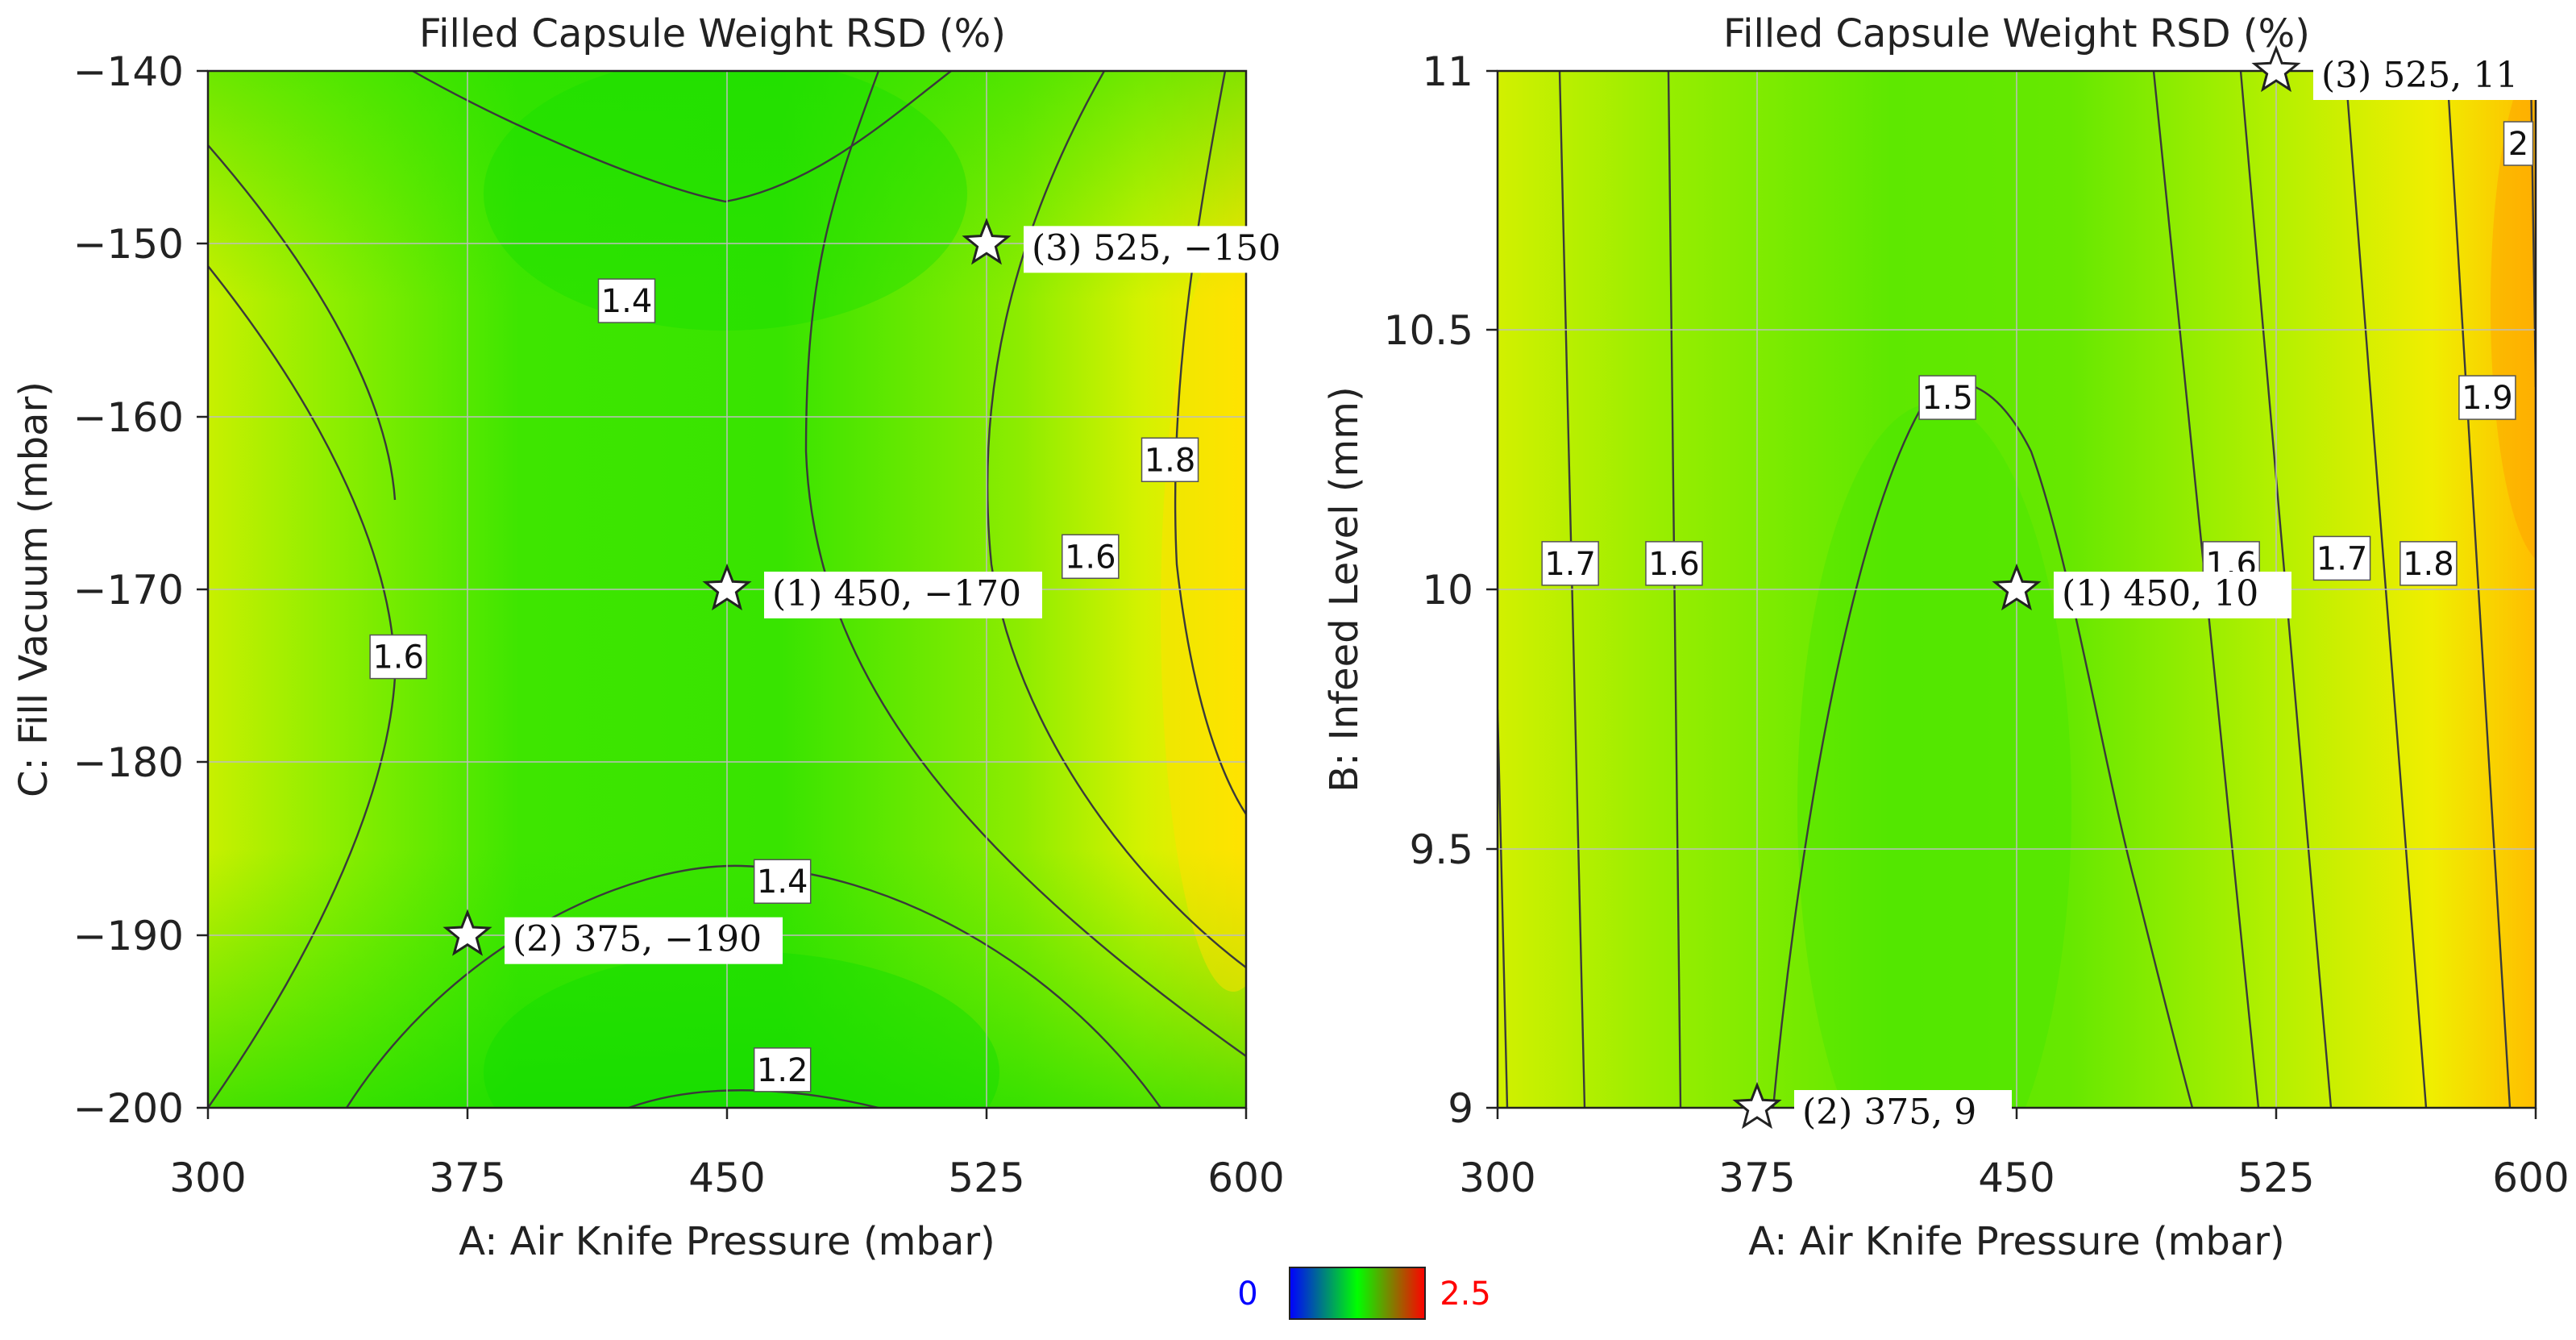  Describe the element at coordinates (467, 1178) in the screenshot. I see `left-x-tick: 375` at that location.